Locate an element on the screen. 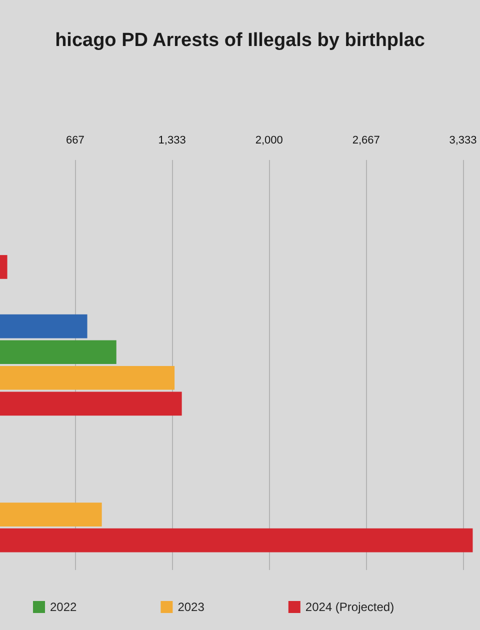 The height and width of the screenshot is (630, 480). legend-label: 2022 is located at coordinates (64, 607).